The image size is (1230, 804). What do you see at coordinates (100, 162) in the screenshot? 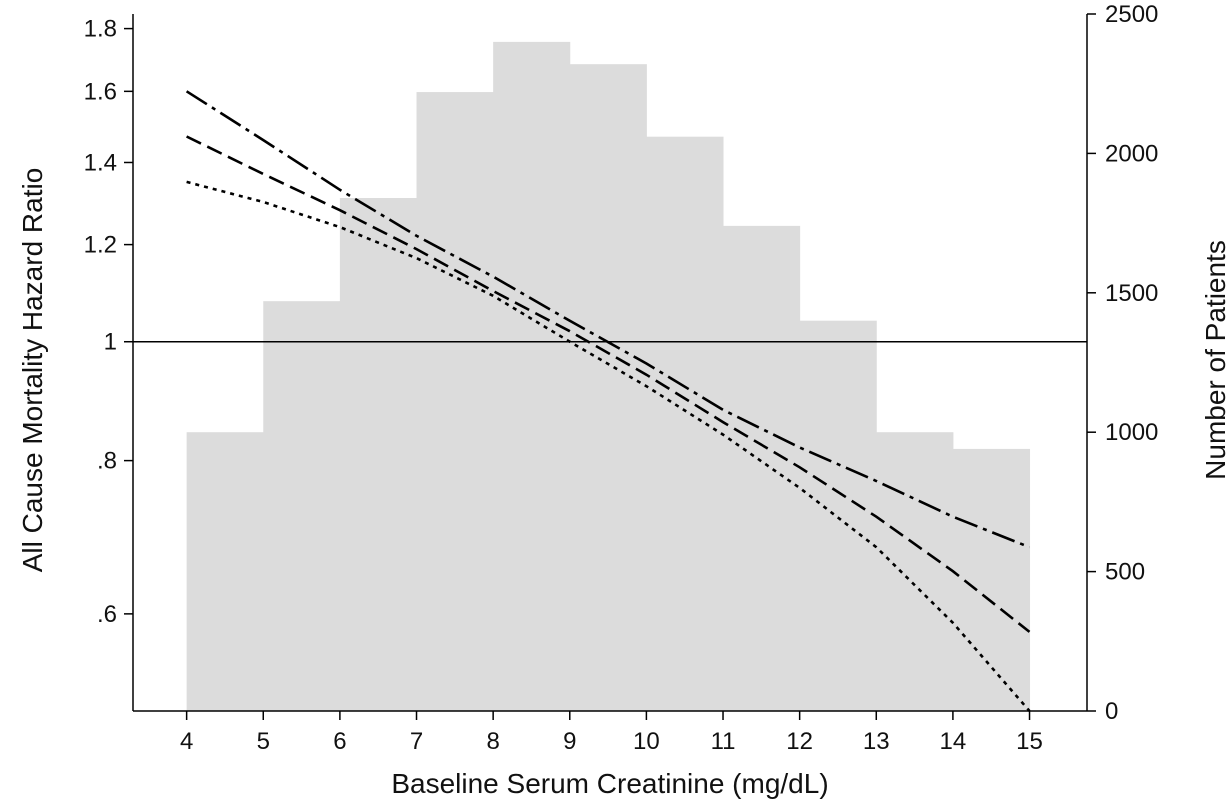
I see `y-tick-label: 1.4` at bounding box center [100, 162].